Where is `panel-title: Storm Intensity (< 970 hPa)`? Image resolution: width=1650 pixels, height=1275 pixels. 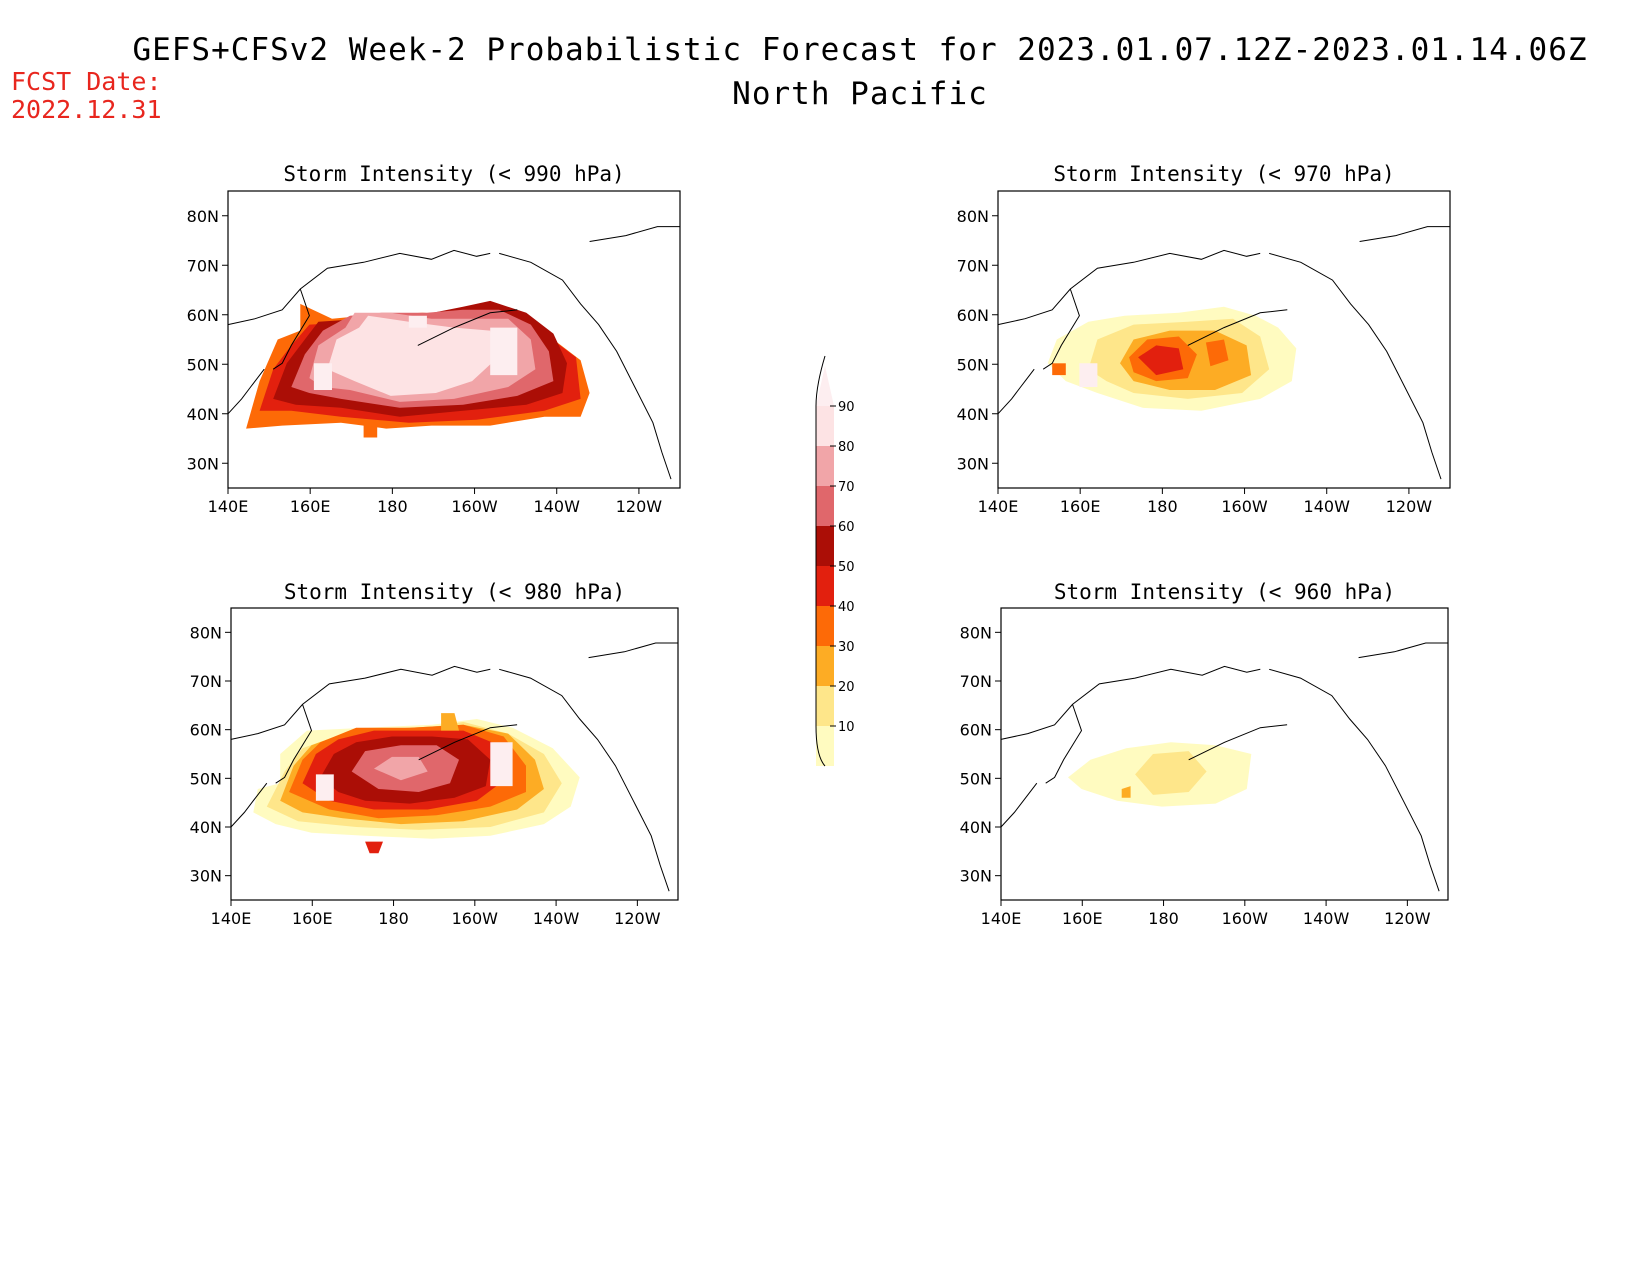 panel-title: Storm Intensity (< 970 hPa) is located at coordinates (1223, 174).